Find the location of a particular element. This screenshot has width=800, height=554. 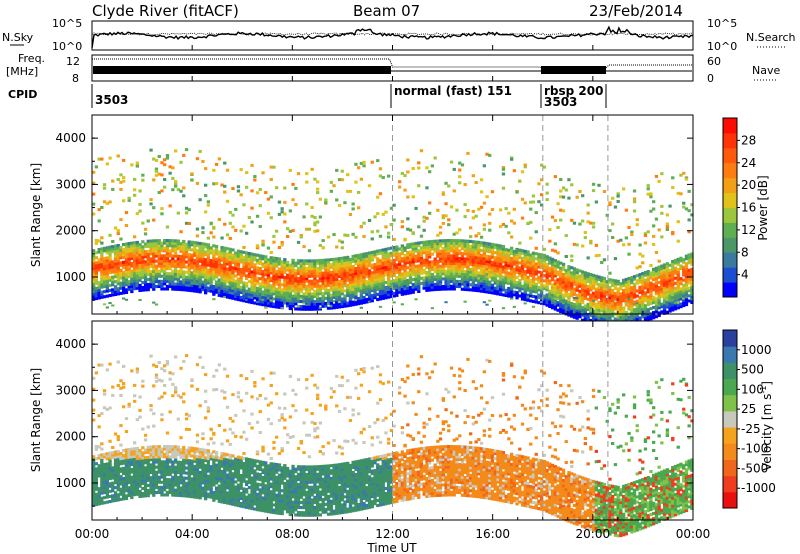

colorbar-swatch is located at coordinates (730, 275).